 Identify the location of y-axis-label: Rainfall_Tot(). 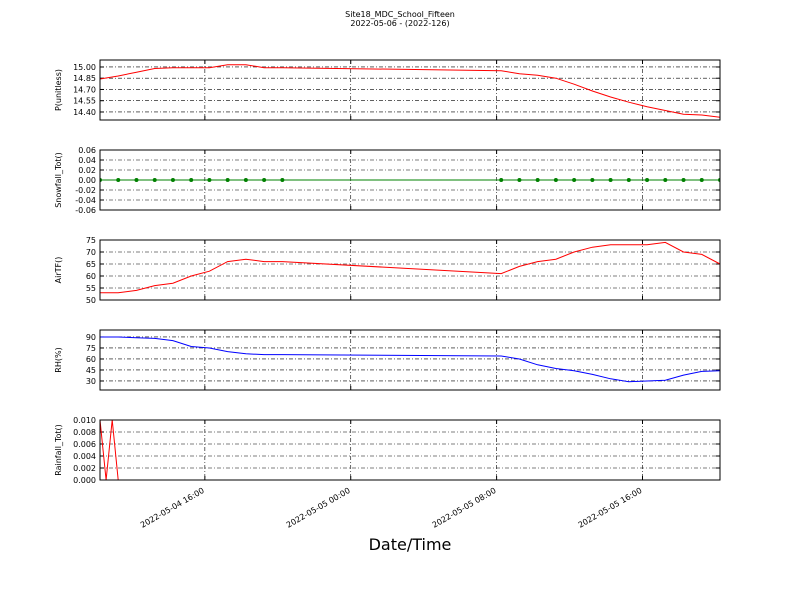
(58, 450).